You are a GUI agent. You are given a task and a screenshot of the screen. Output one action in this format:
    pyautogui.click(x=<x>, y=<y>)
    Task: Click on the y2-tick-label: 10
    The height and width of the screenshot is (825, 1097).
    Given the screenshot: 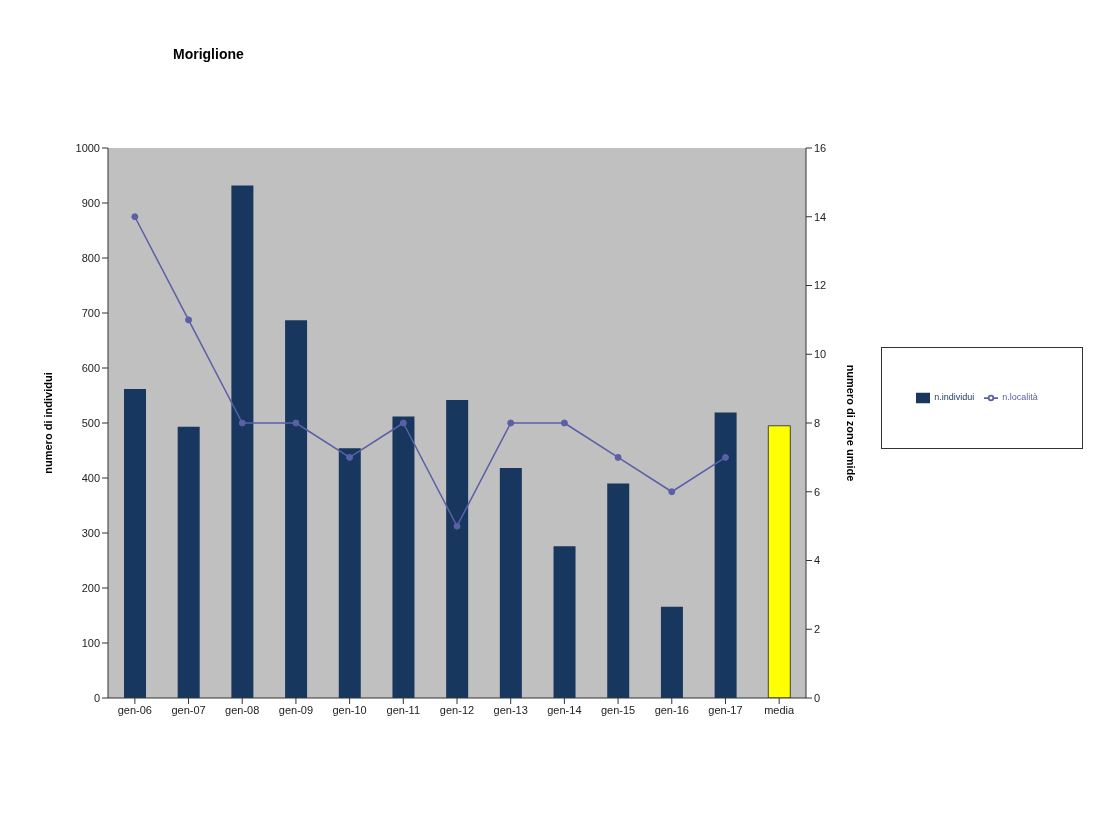 What is the action you would take?
    pyautogui.click(x=820, y=354)
    